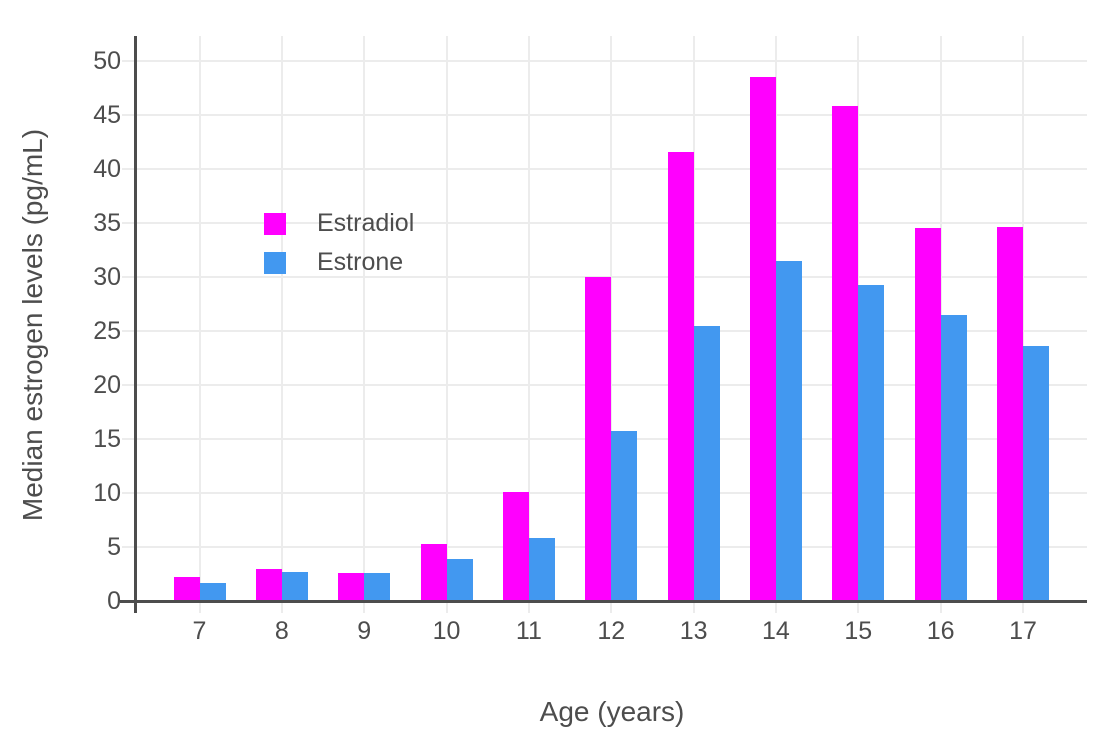 This screenshot has height=748, width=1112. I want to click on x-tick-label: 7, so click(199, 631).